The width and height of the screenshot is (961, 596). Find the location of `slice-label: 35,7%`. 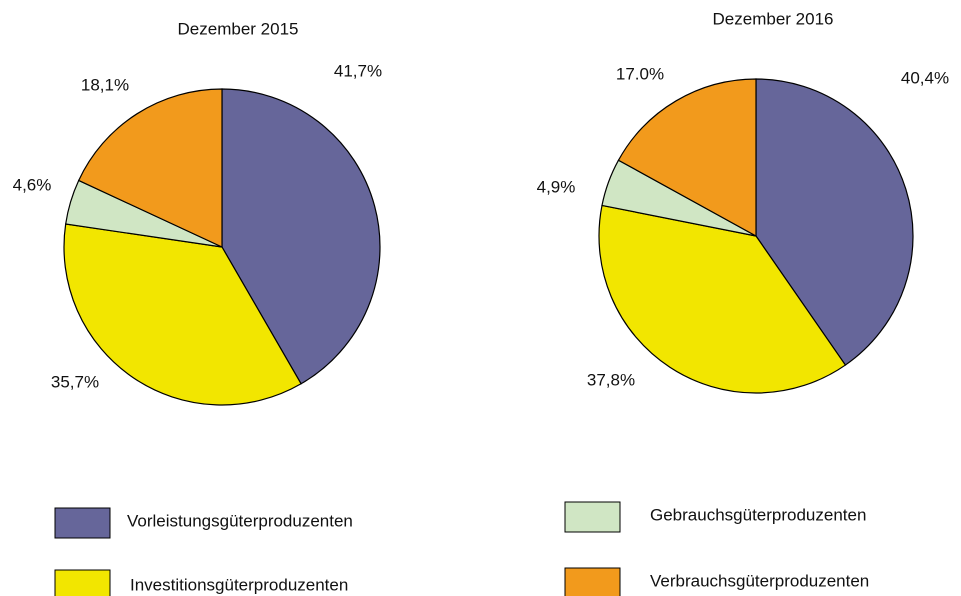

slice-label: 35,7% is located at coordinates (75, 381).